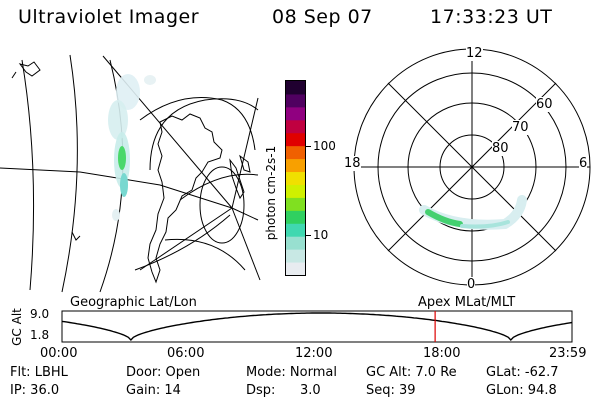 This screenshot has width=600, height=400. I want to click on mlt-label-0: 0, so click(471, 284).